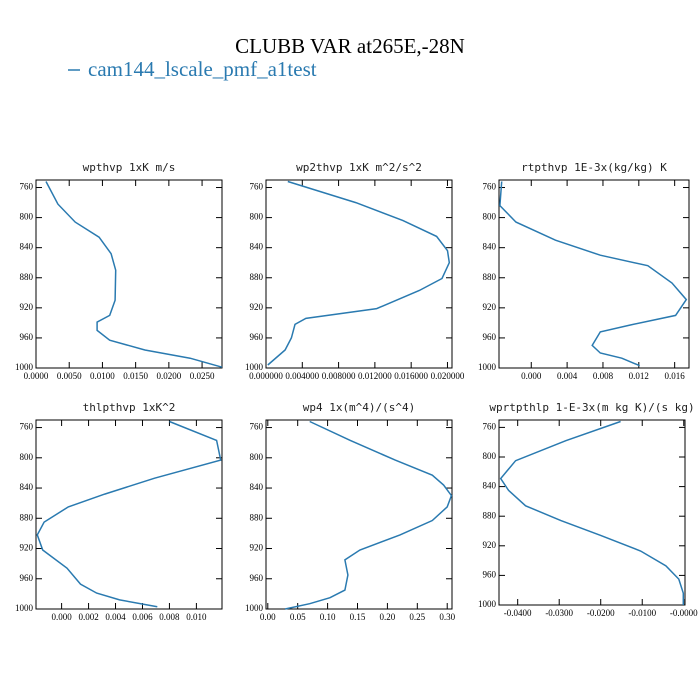 Image resolution: width=700 pixels, height=700 pixels. I want to click on panel-title: rtpthvp 1E-3x(kg/kg) K, so click(594, 167).